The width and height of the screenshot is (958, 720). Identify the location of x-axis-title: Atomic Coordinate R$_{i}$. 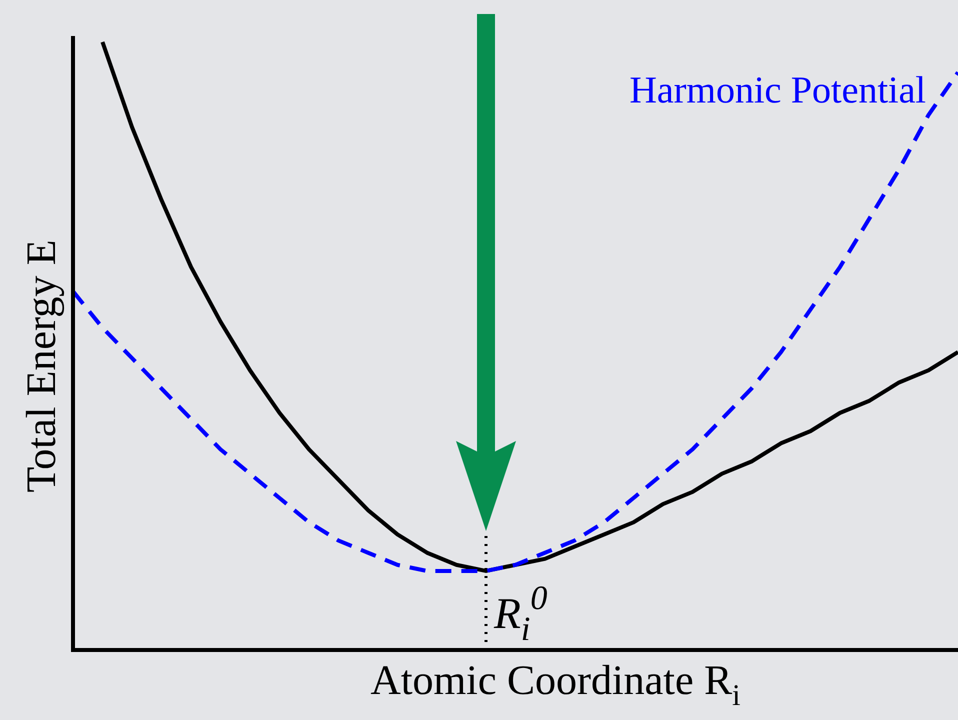
(555, 685).